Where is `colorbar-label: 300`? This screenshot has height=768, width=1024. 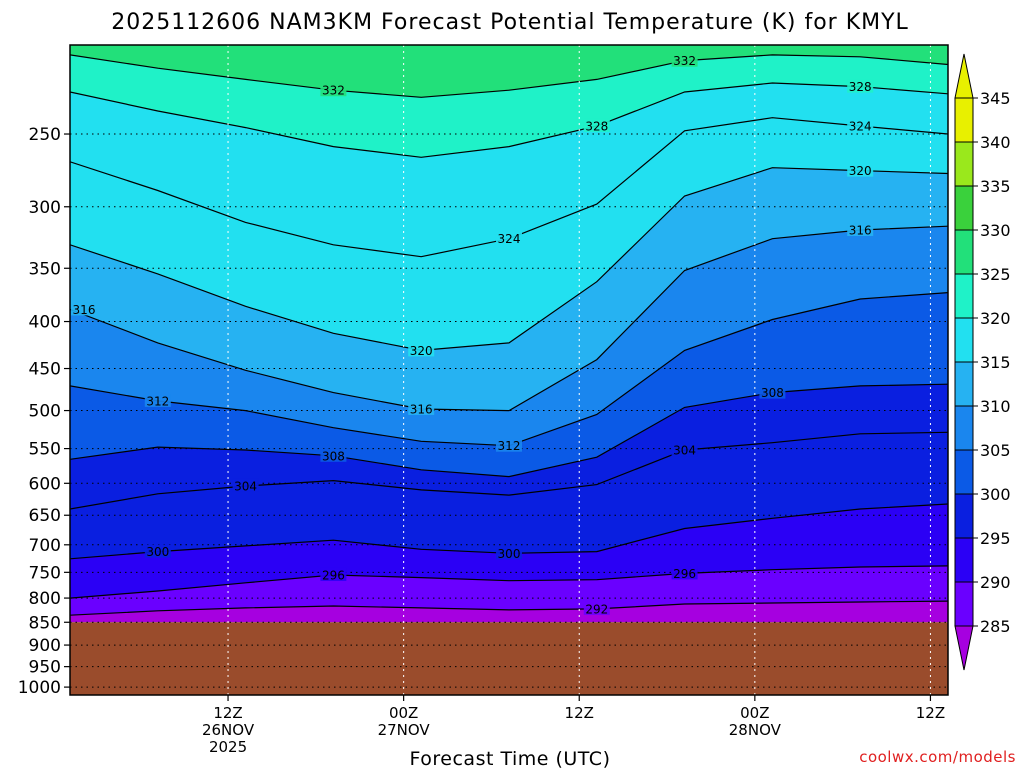
colorbar-label: 300 is located at coordinates (995, 494).